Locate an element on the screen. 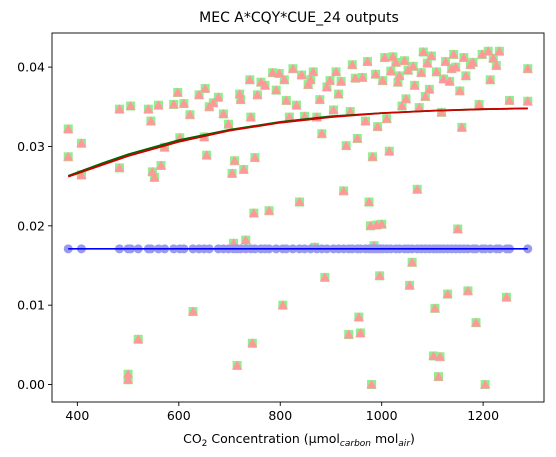  x-tick-label: 800 is located at coordinates (280, 415).